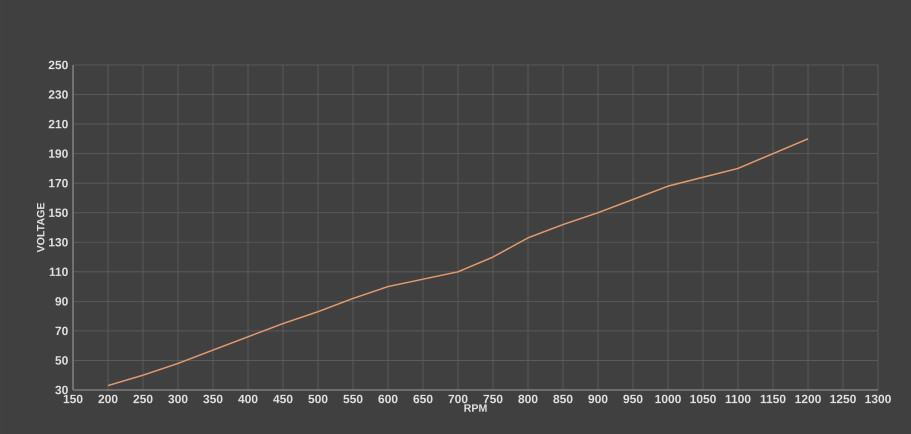  I want to click on x-tick-label: 1000, so click(668, 399).